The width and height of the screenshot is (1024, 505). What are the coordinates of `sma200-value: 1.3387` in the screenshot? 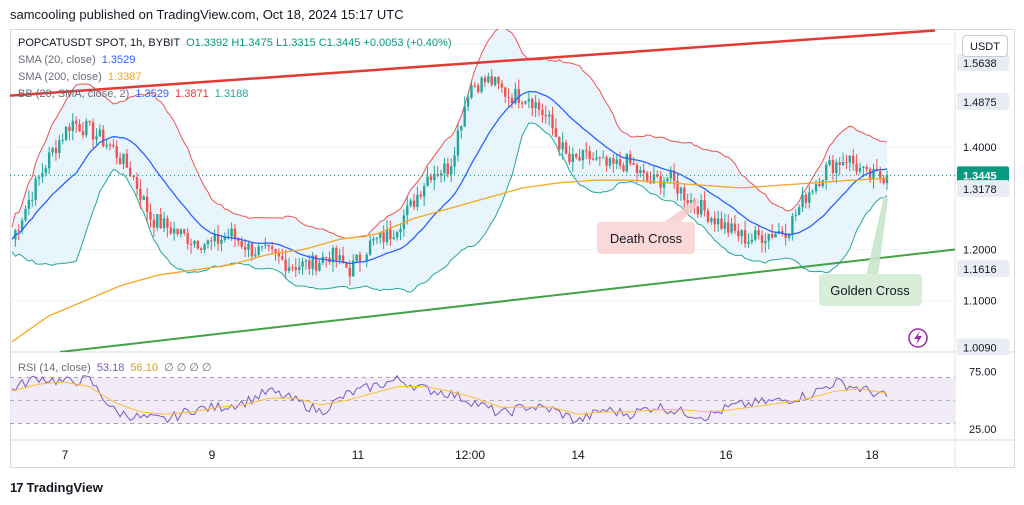 It's located at (124, 77).